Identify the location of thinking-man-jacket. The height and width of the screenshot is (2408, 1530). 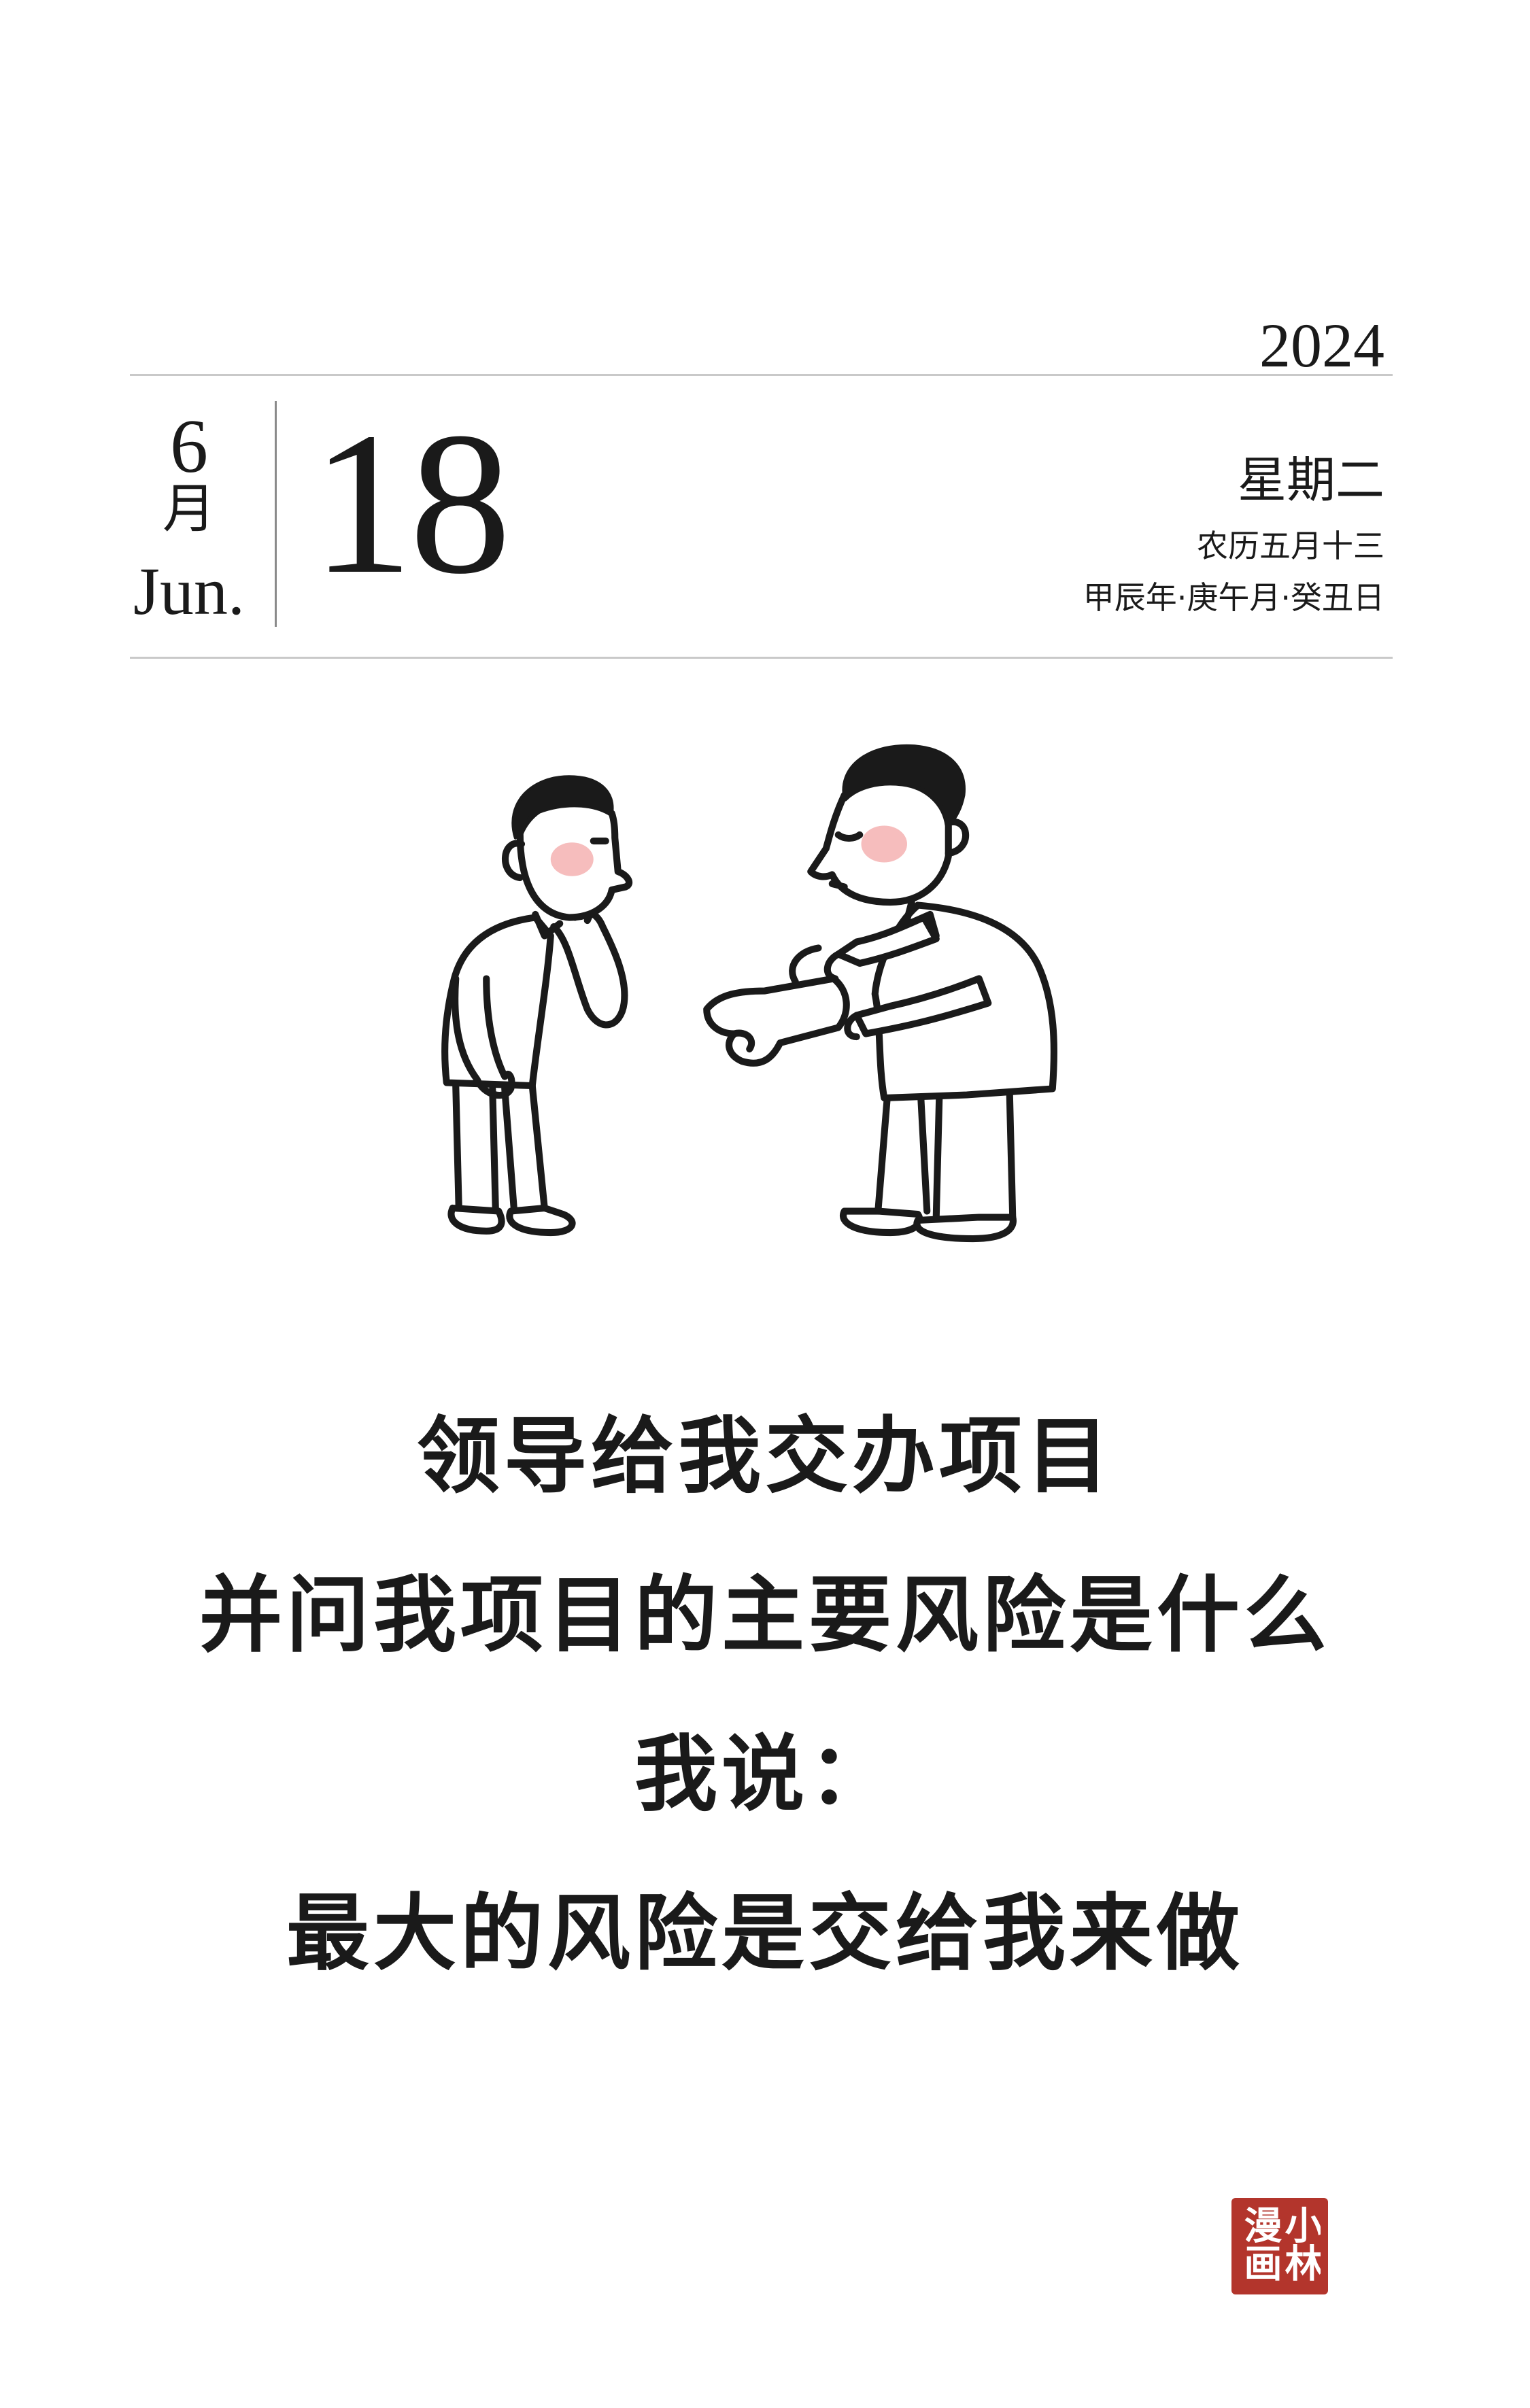
(498, 1002).